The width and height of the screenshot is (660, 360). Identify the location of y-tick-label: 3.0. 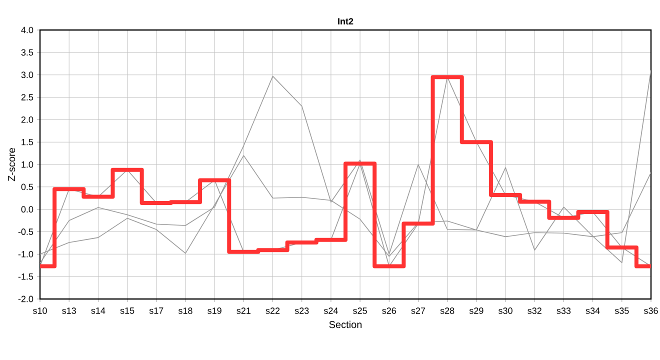
(27, 75).